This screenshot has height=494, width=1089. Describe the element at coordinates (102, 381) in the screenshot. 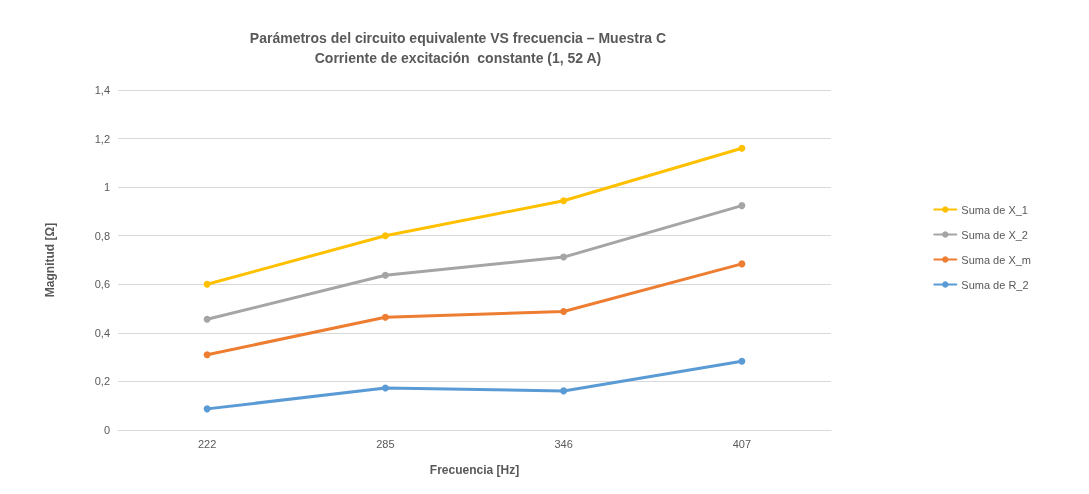

I see `y-tick-label: 0,2` at that location.